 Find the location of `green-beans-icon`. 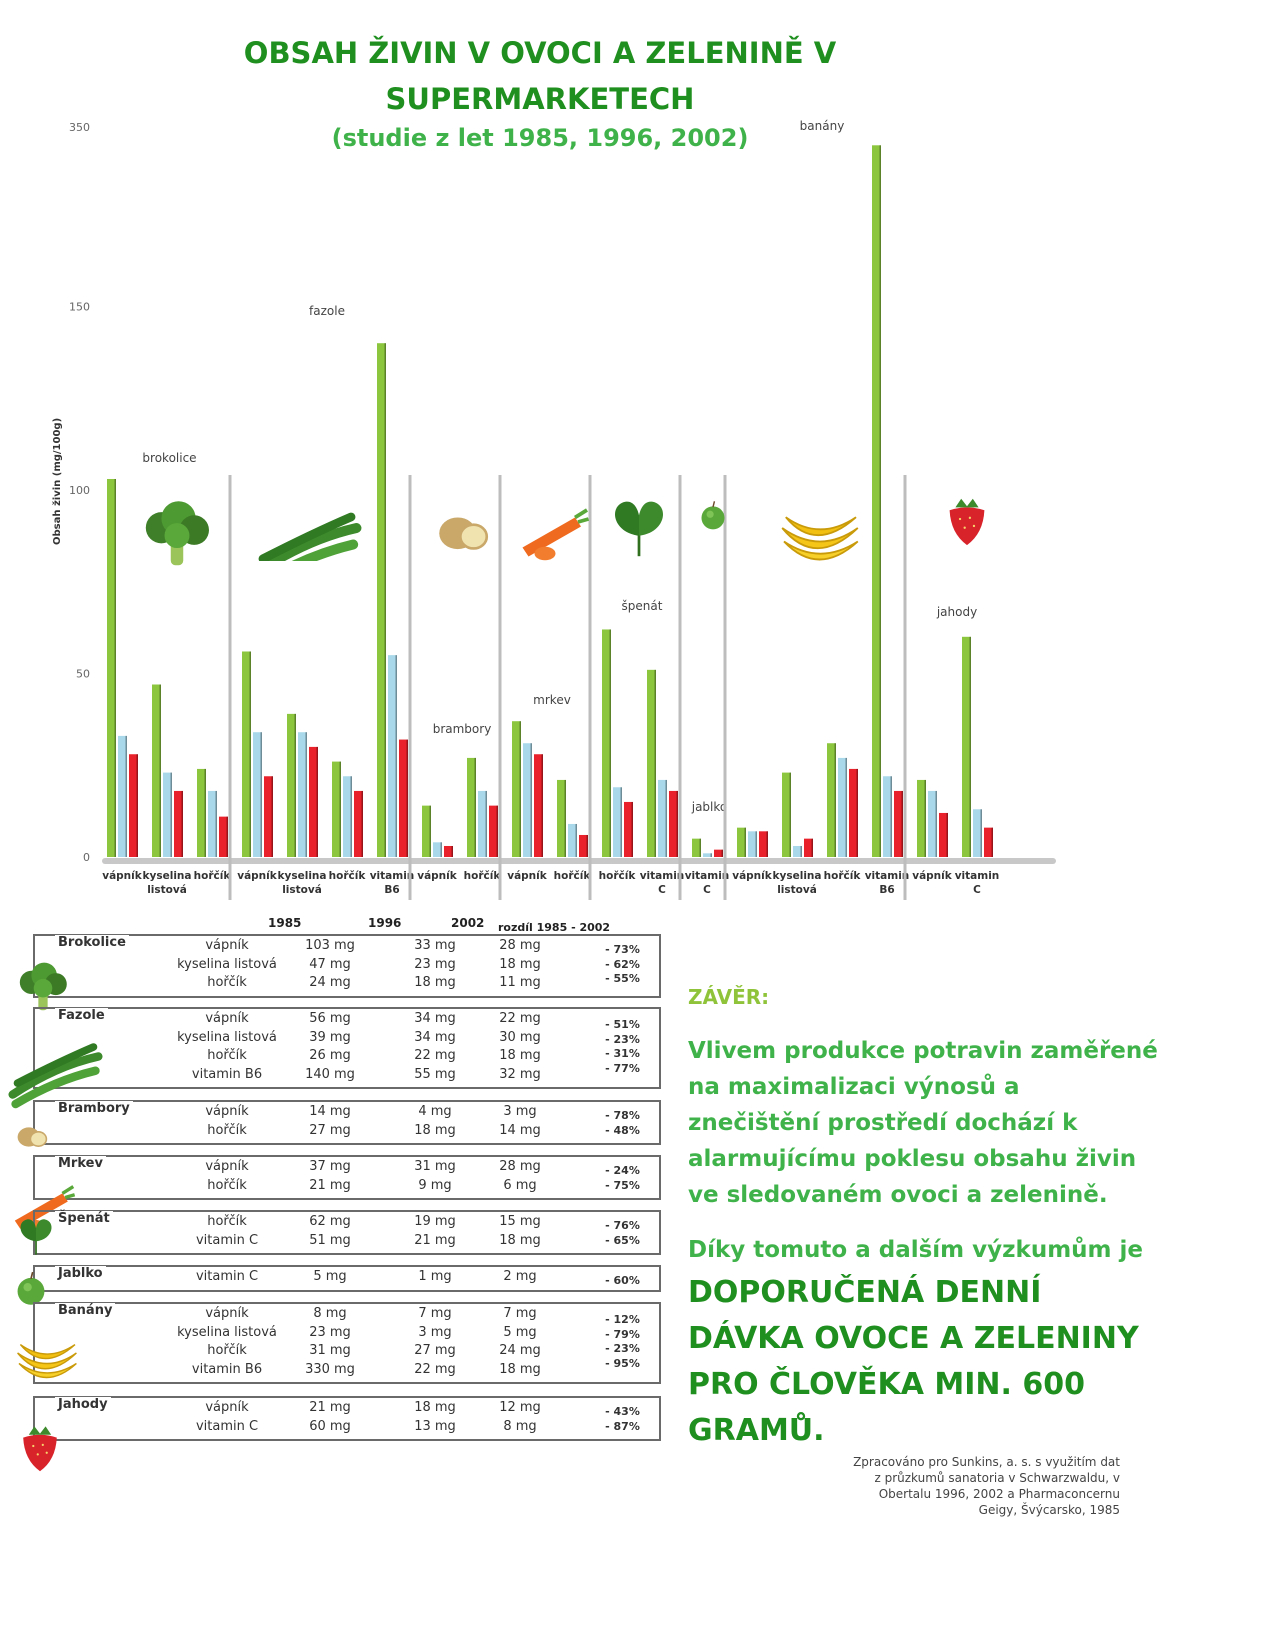

green-beans-icon is located at coordinates (55, 1077).